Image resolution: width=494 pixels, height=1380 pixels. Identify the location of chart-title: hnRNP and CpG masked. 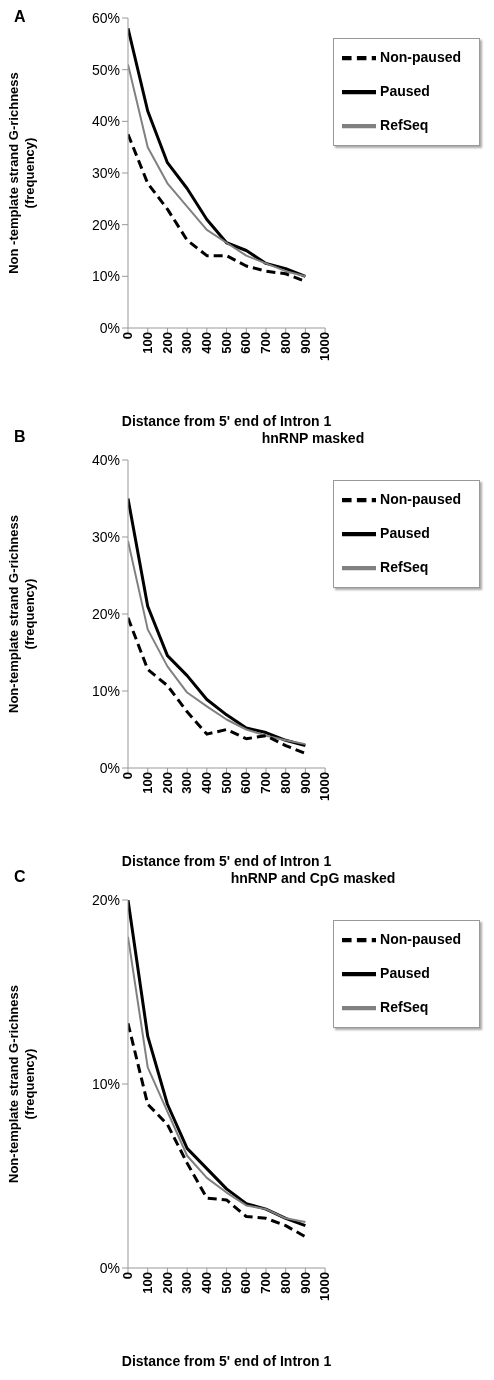
(313, 878).